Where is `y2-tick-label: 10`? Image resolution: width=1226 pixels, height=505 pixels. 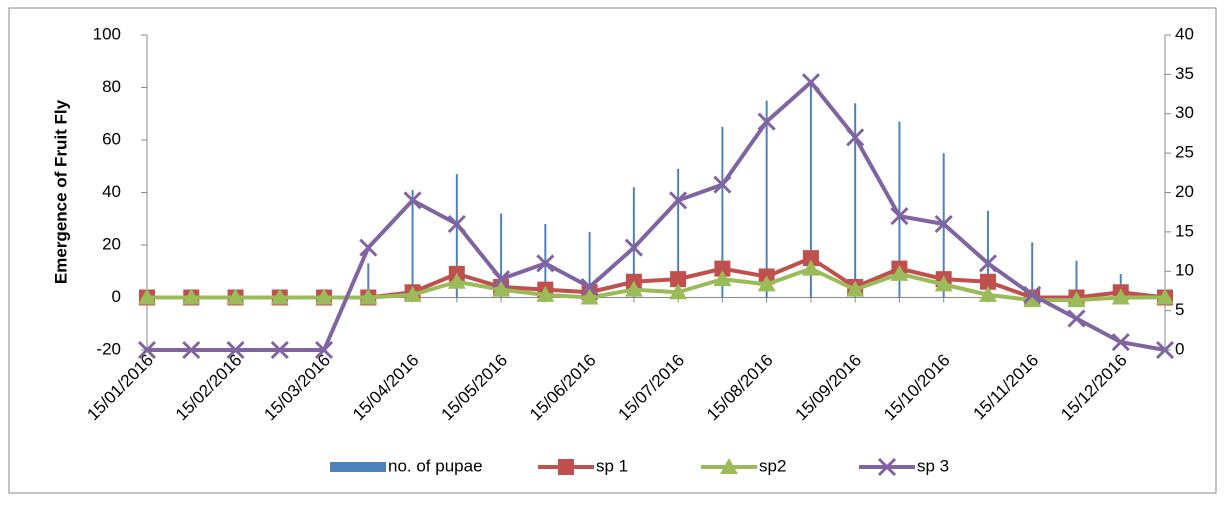 y2-tick-label: 10 is located at coordinates (1184, 270).